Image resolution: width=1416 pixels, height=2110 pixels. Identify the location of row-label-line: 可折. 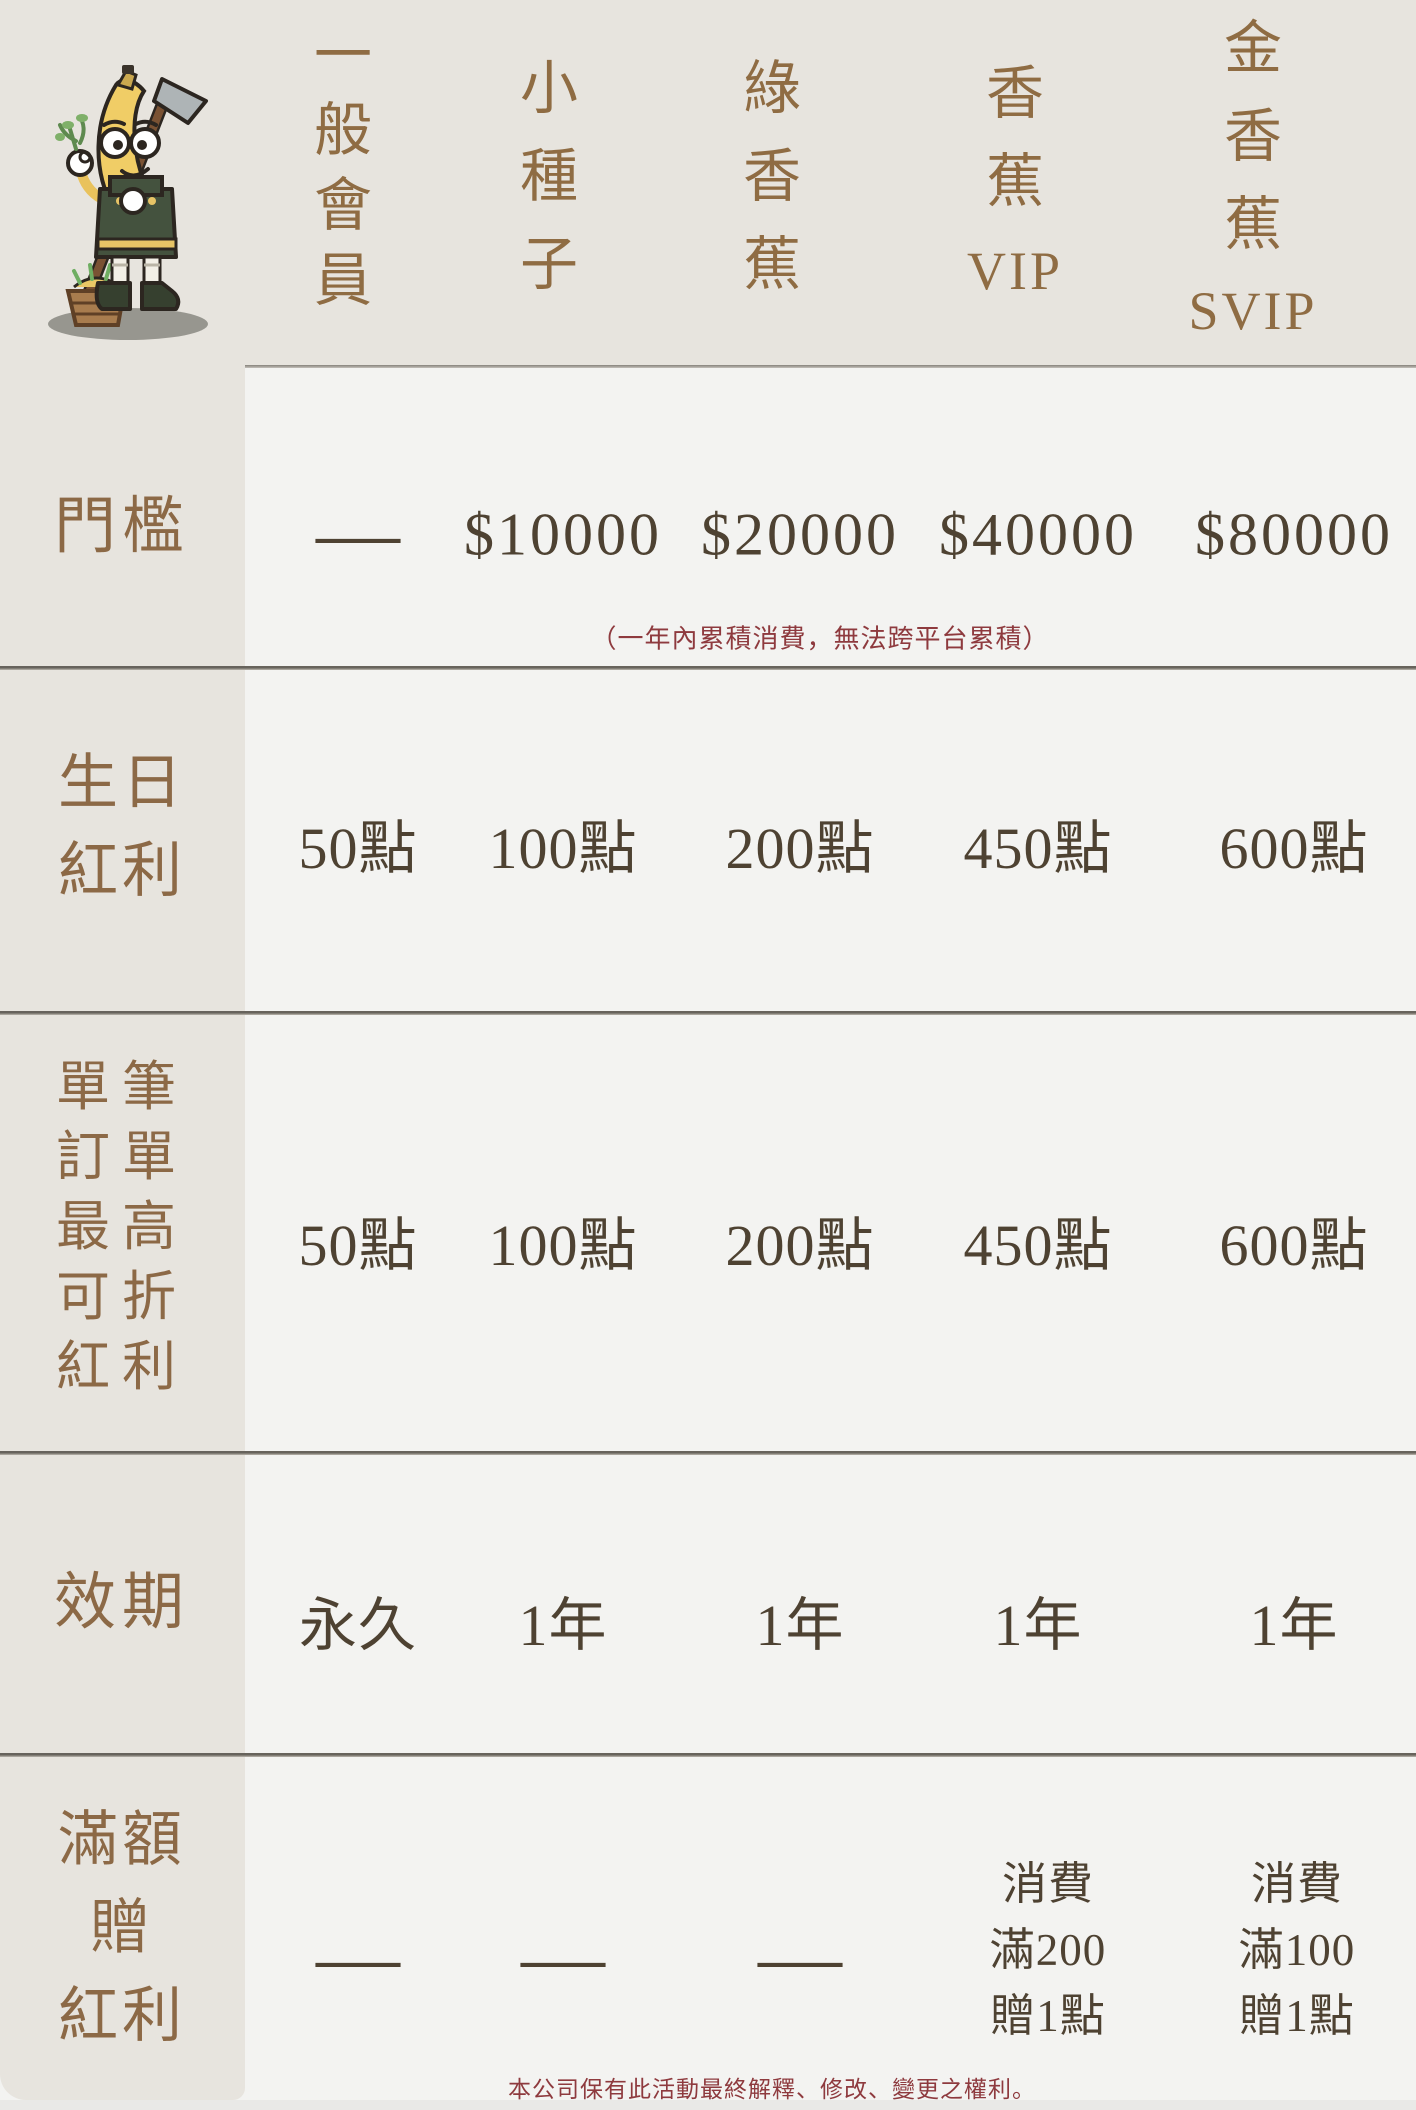
(122, 1297).